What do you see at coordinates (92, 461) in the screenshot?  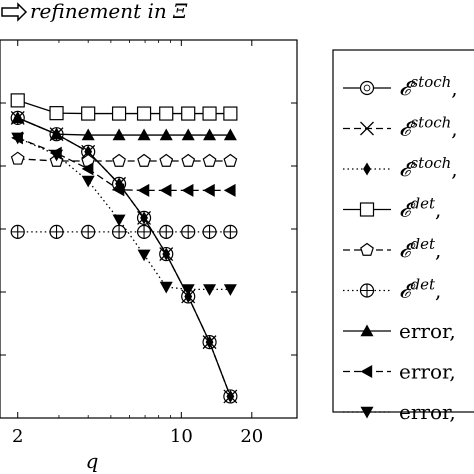 I see `x-axis-label: q` at bounding box center [92, 461].